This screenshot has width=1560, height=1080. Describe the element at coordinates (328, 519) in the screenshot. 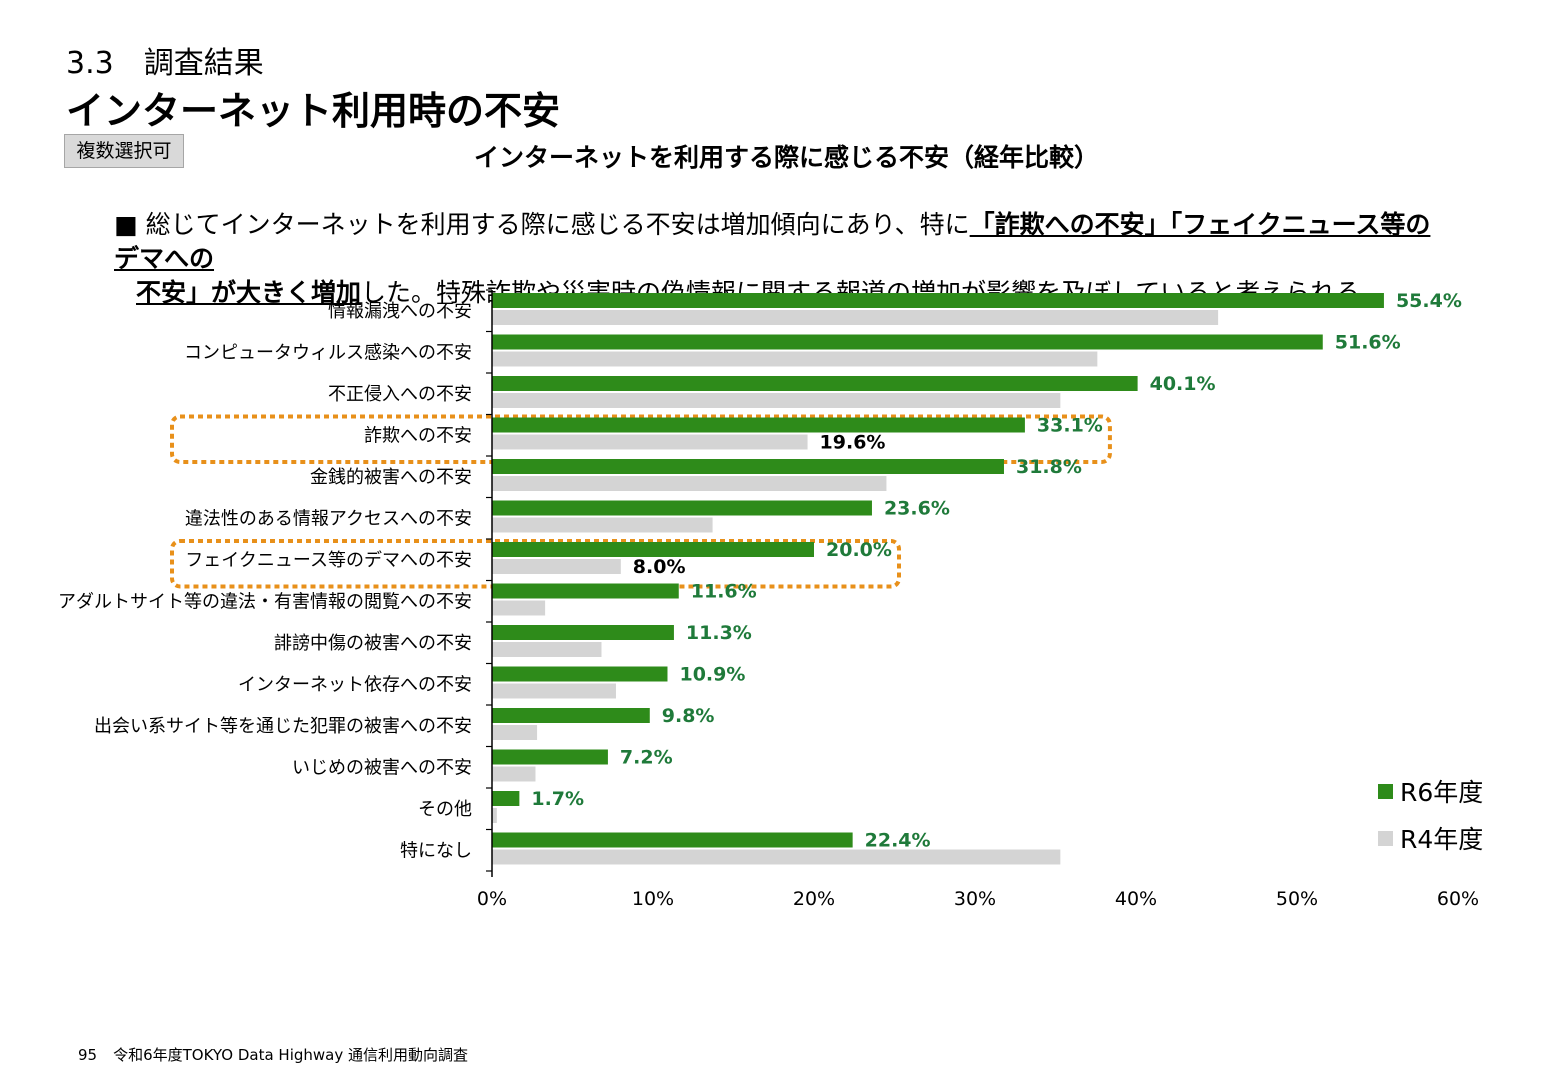

I see `category-label: 違法性のある情報アクセスへの不安` at that location.